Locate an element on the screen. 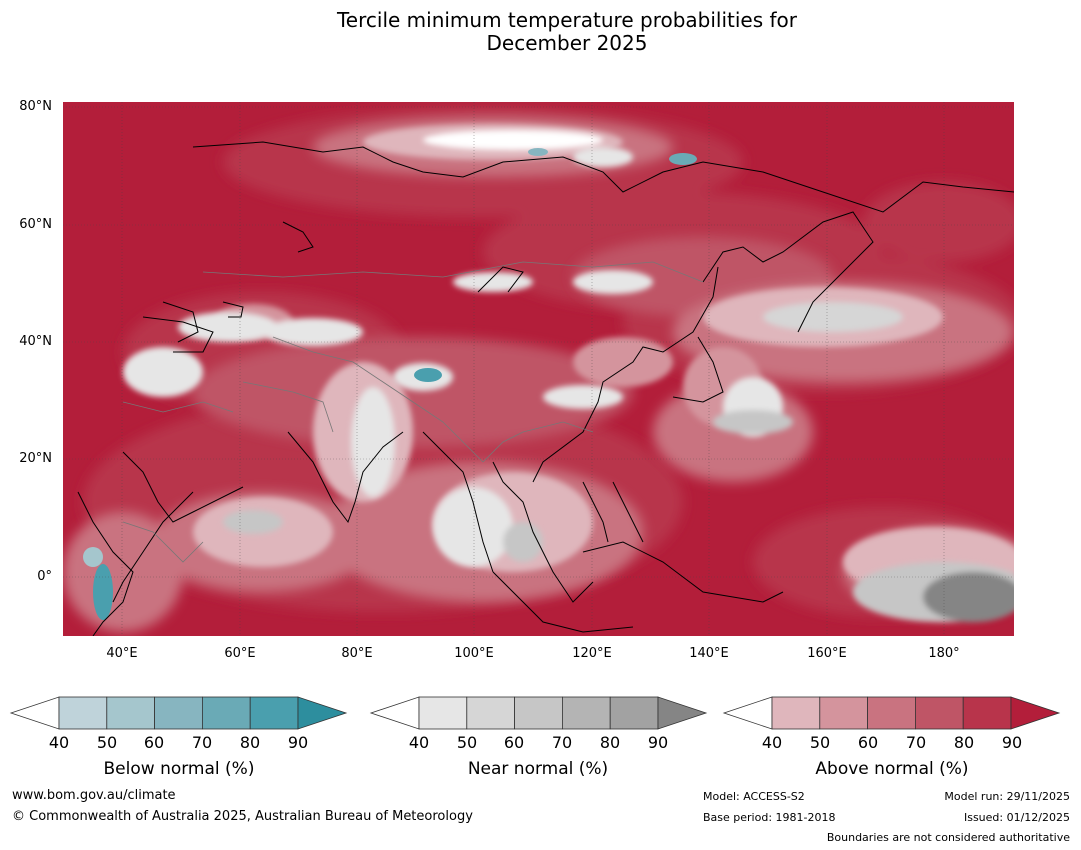 Image resolution: width=1081 pixels, height=850 pixels. lat-label-40n: 40°N is located at coordinates (35, 341).